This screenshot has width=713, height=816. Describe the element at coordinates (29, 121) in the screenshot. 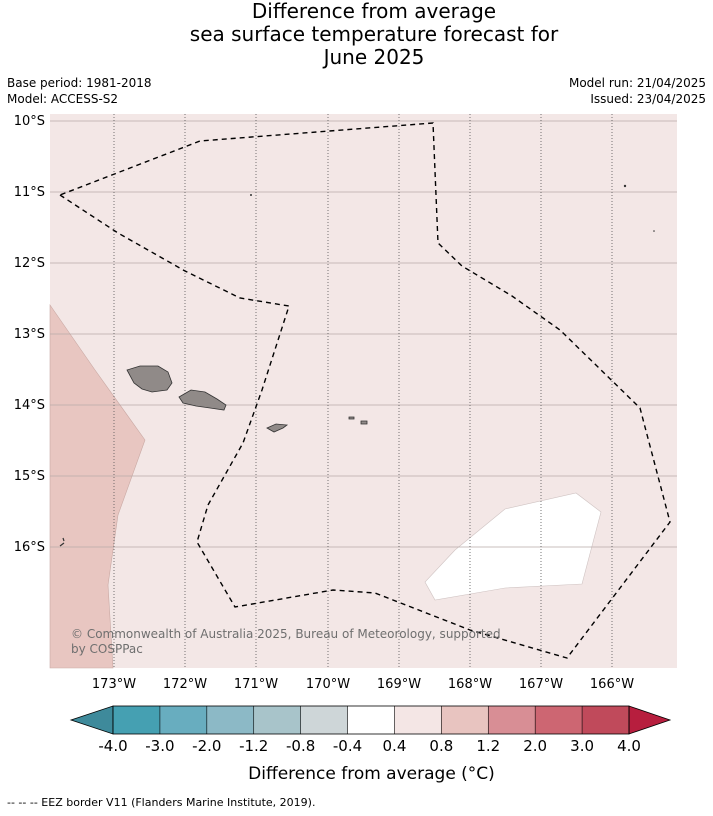

I see `lat-label: 10°S` at that location.